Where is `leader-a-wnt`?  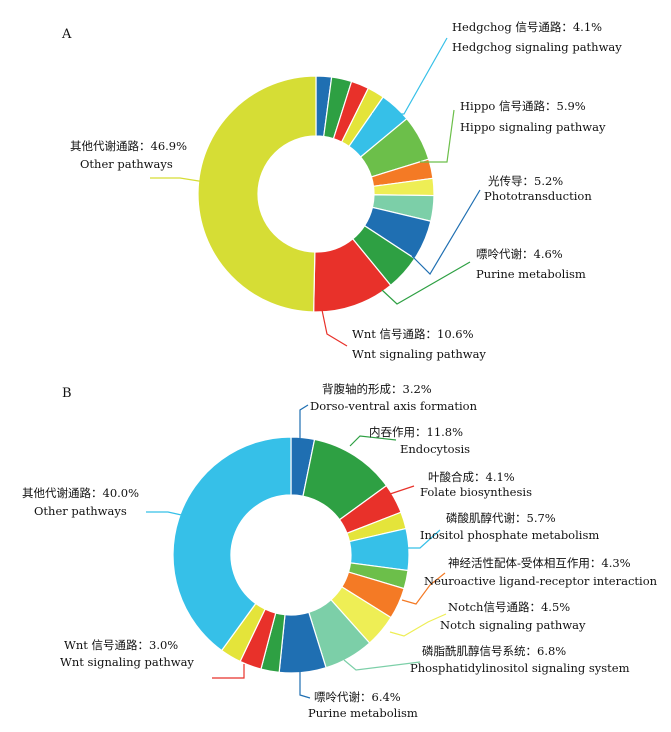
leader-a-wnt is located at coordinates (334, 328).